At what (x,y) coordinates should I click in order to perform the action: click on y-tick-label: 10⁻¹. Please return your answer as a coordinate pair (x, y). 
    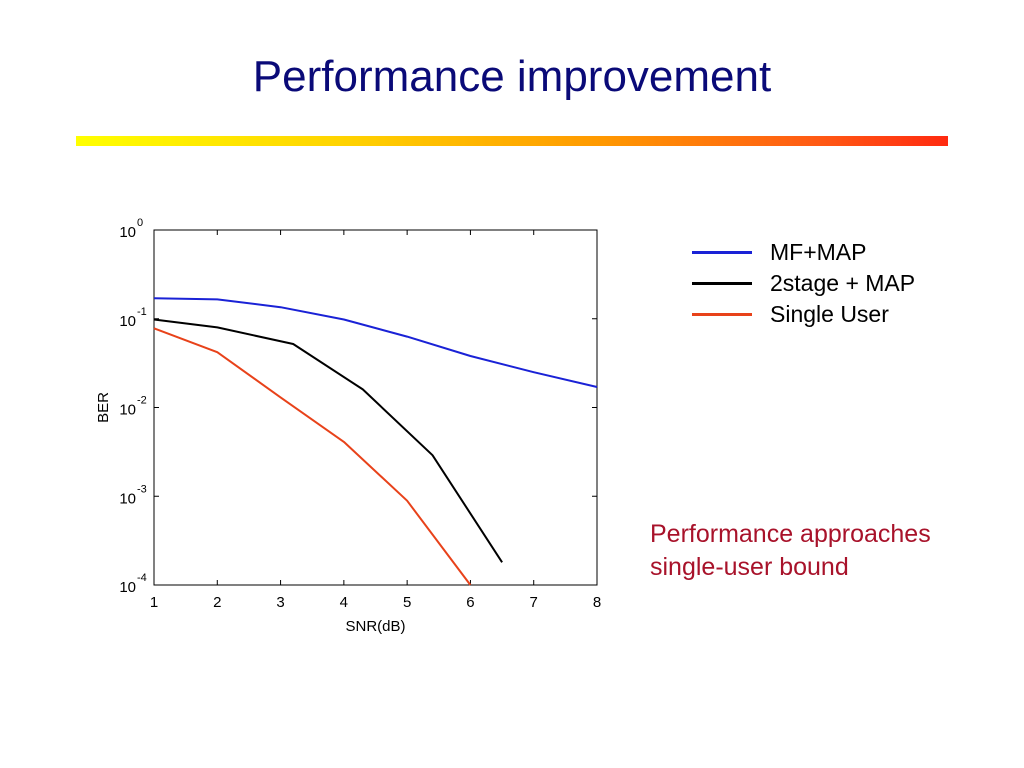
    Looking at the image, I should click on (132, 318).